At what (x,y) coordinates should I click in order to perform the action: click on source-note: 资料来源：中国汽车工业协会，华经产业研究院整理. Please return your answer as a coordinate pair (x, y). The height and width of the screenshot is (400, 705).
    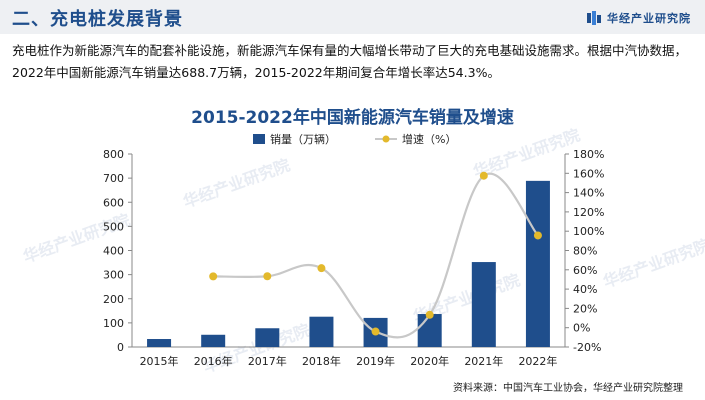
    Looking at the image, I should click on (568, 388).